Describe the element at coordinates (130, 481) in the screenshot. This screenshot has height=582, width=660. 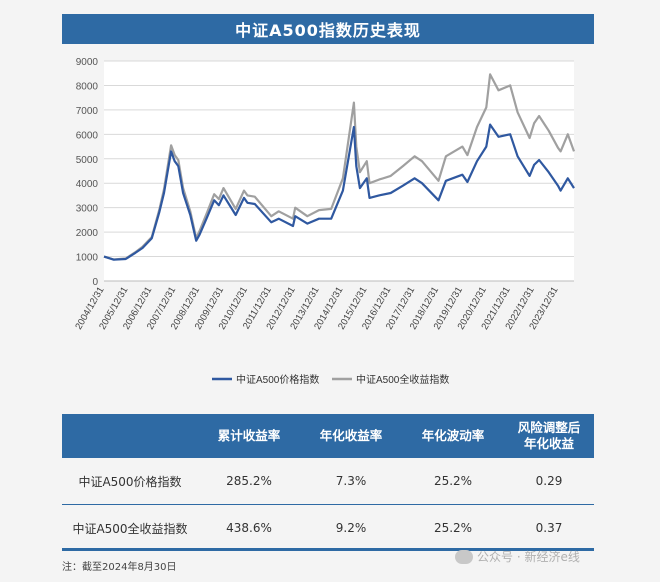
I see `row-label: 中证A500价格指数` at that location.